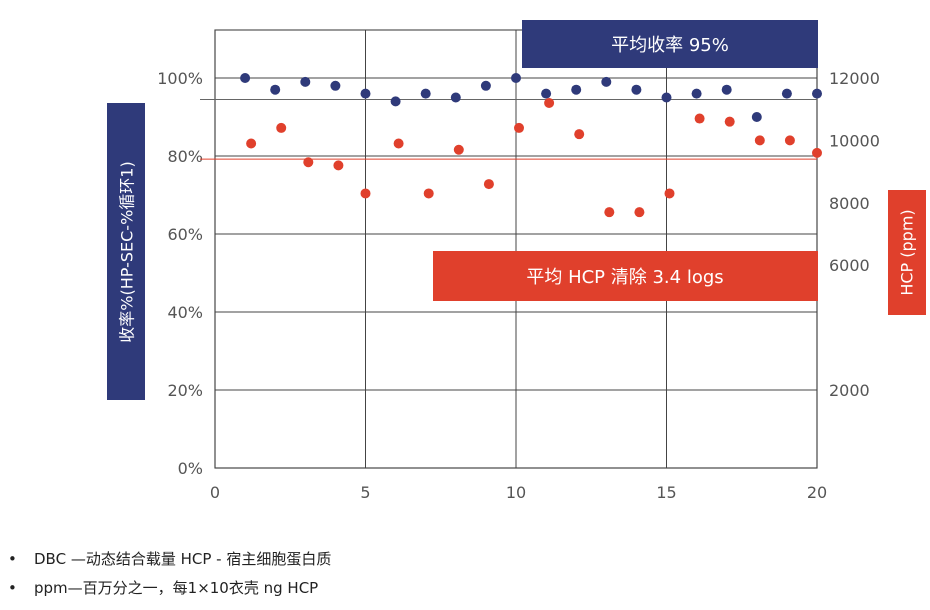  What do you see at coordinates (508, 129) in the screenshot?
I see `average-lines` at bounding box center [508, 129].